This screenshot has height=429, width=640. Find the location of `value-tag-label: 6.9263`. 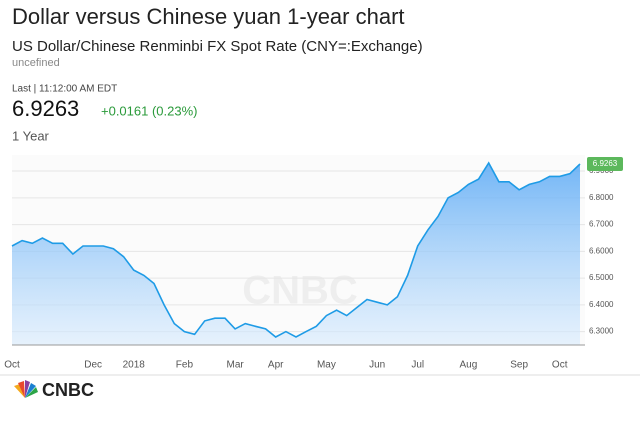

value-tag-label: 6.9263 is located at coordinates (605, 163).